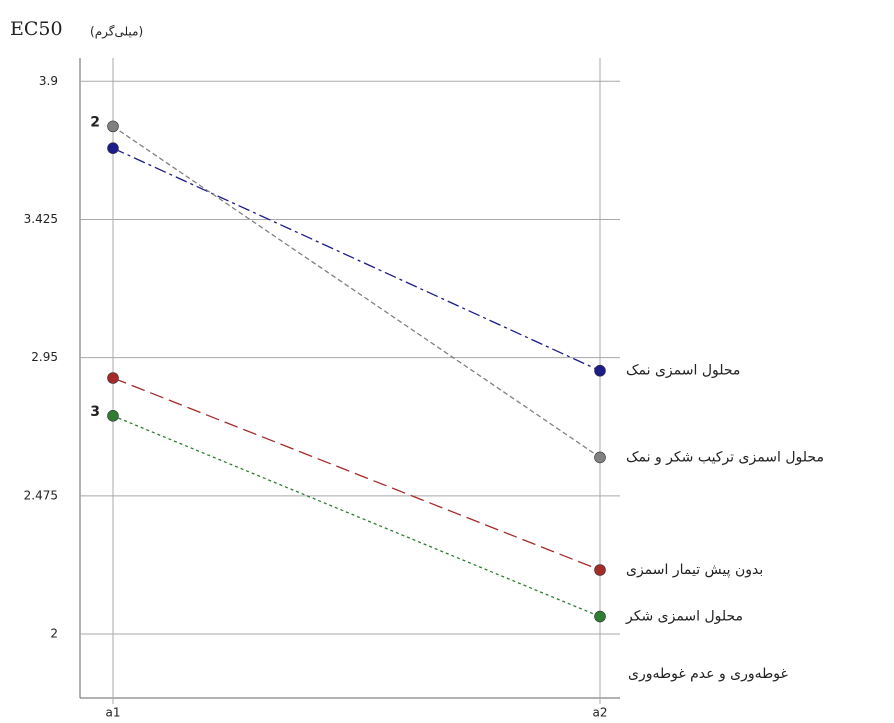  I want to click on series-label: محلول اسمزی شکر, so click(684, 617).